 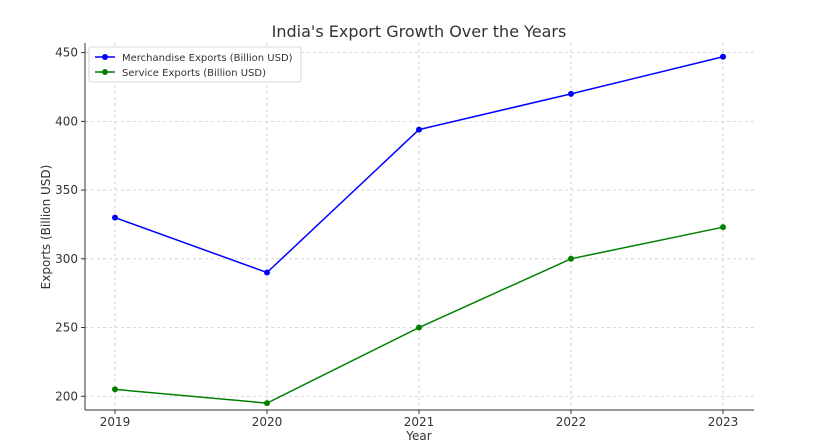 I want to click on x-tick-label: 2023, so click(x=723, y=422).